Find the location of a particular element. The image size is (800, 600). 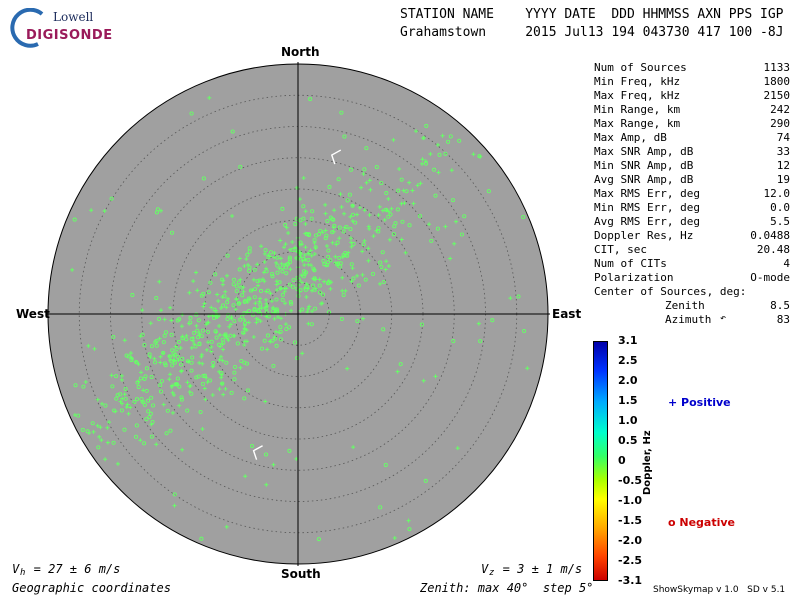

stat-value: 290 is located at coordinates (780, 123).